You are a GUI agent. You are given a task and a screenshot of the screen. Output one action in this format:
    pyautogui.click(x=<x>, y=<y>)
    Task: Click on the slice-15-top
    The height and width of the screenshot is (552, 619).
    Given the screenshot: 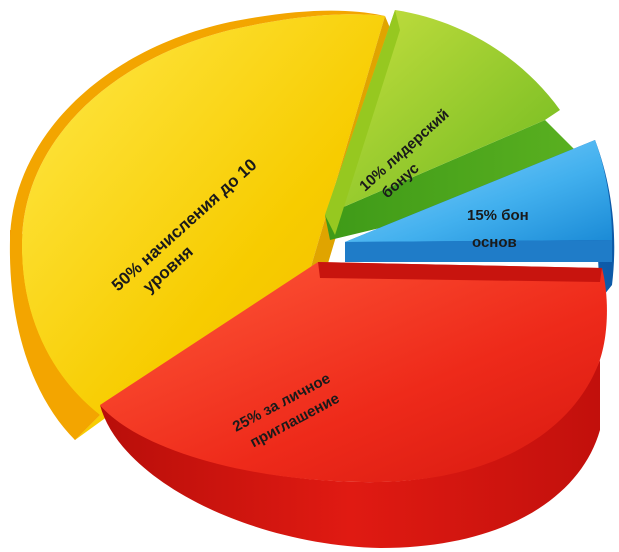 What is the action you would take?
    pyautogui.click(x=478, y=191)
    